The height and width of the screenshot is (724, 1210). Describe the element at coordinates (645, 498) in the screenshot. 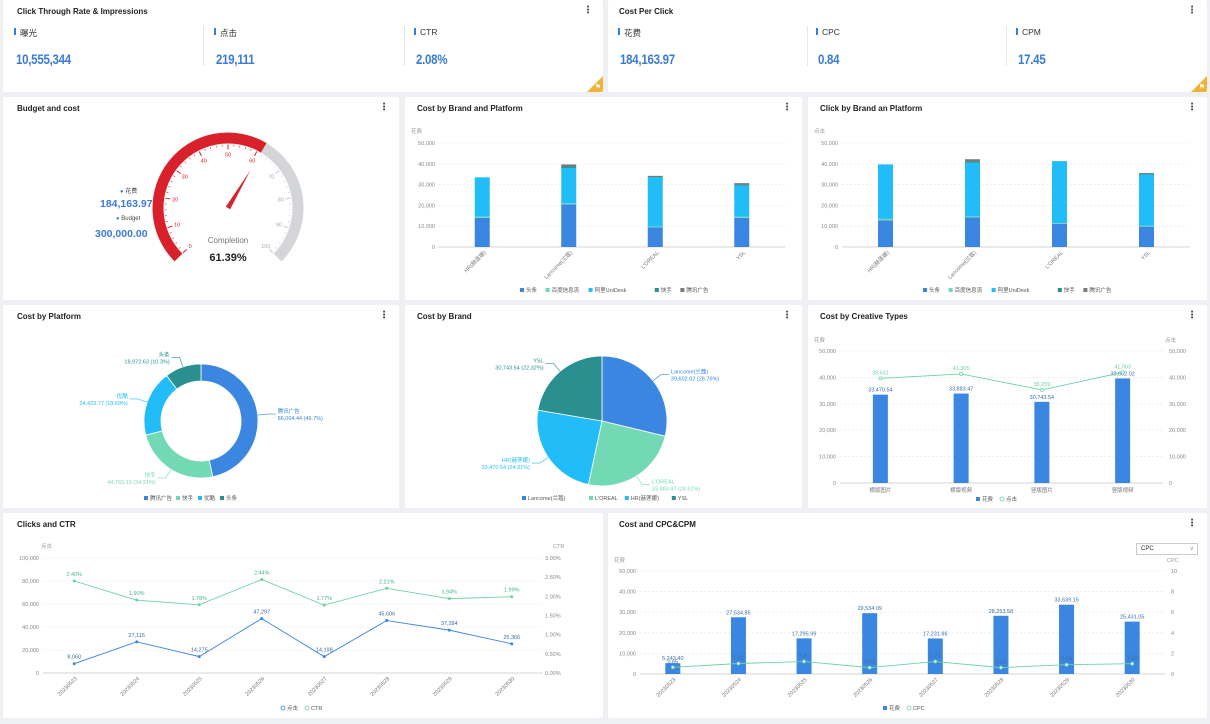

I see `legend-label: HR(赫莲娜)` at that location.